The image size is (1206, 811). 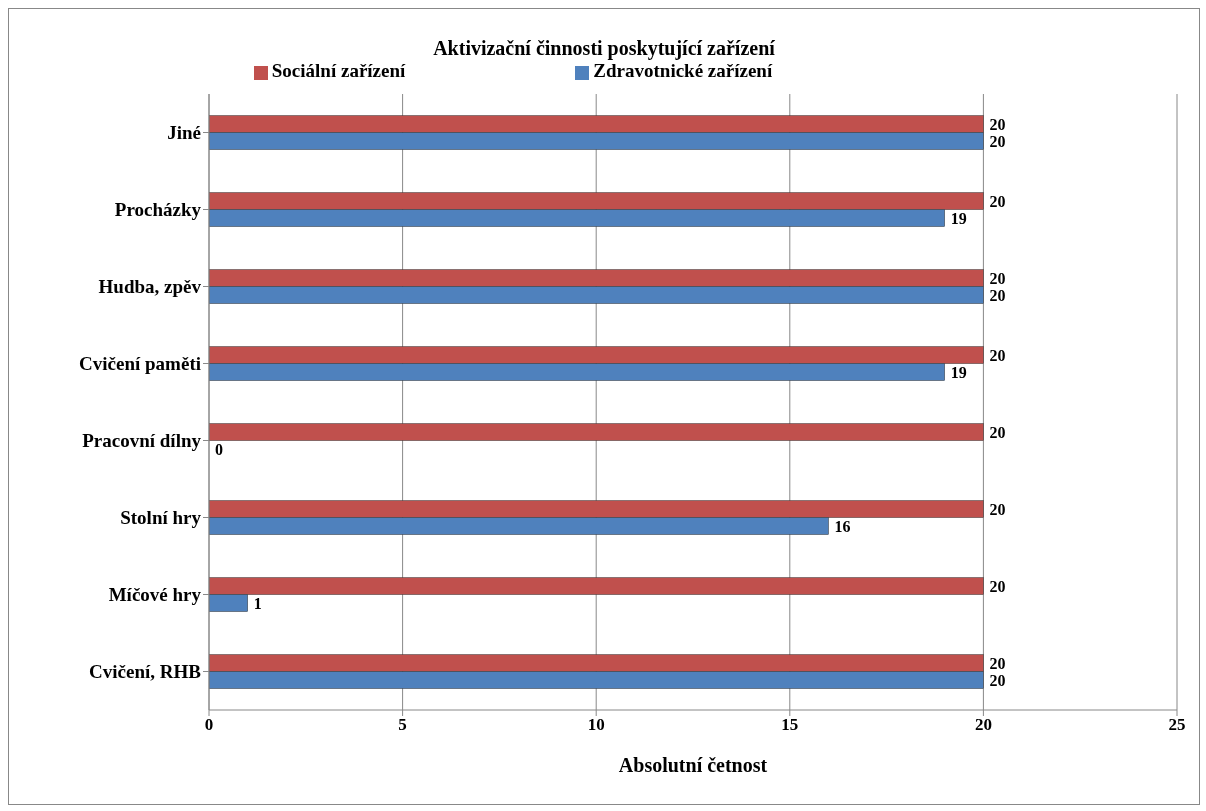 What do you see at coordinates (1177, 725) in the screenshot?
I see `x-tick-label: 25` at bounding box center [1177, 725].